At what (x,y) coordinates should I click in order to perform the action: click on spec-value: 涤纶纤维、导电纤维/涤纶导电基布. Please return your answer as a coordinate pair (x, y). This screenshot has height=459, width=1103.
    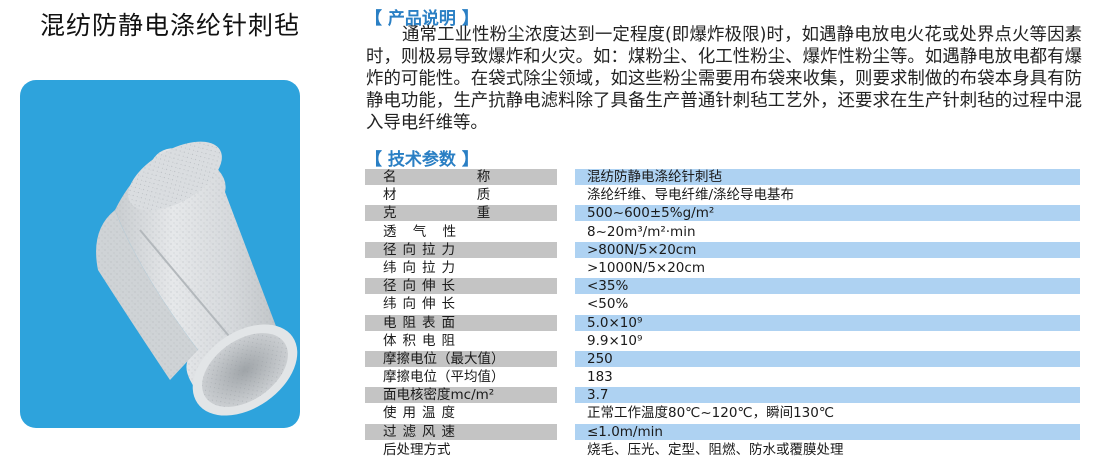
    Looking at the image, I should click on (691, 195).